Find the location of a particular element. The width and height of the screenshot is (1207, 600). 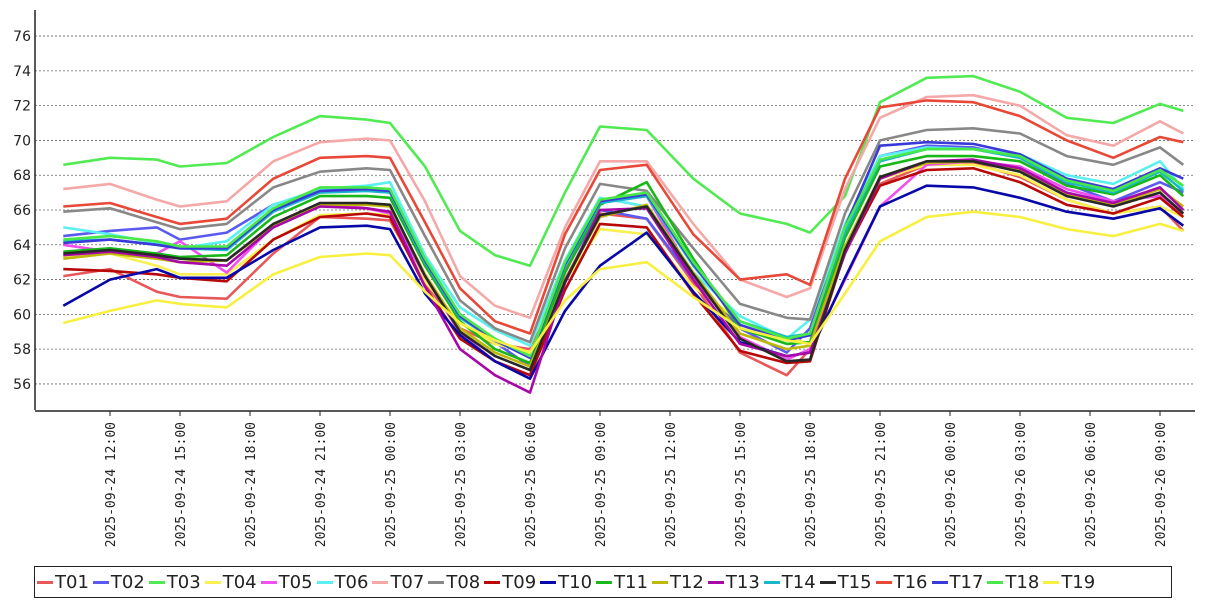

y-tick-label: 62 is located at coordinates (22, 281).